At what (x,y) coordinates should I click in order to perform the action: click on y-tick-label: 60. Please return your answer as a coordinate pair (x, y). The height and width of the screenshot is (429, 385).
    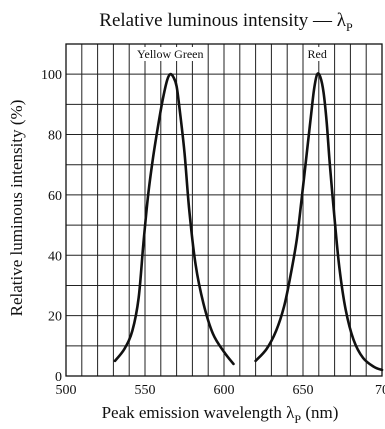
    Looking at the image, I should click on (55, 196).